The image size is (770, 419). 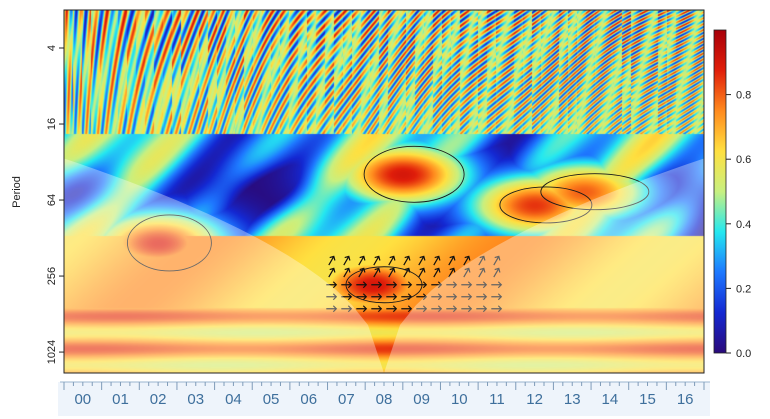 What do you see at coordinates (685, 399) in the screenshot?
I see `x-tick-label: 16` at bounding box center [685, 399].